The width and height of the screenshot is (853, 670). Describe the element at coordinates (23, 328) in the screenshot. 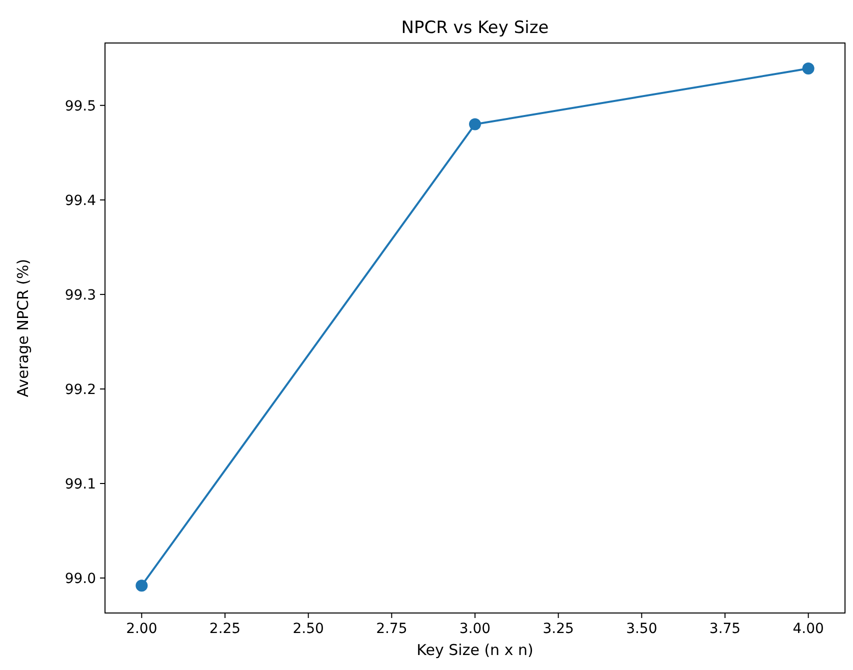

I see `y-axis-title: Average NPCR (%)` at that location.